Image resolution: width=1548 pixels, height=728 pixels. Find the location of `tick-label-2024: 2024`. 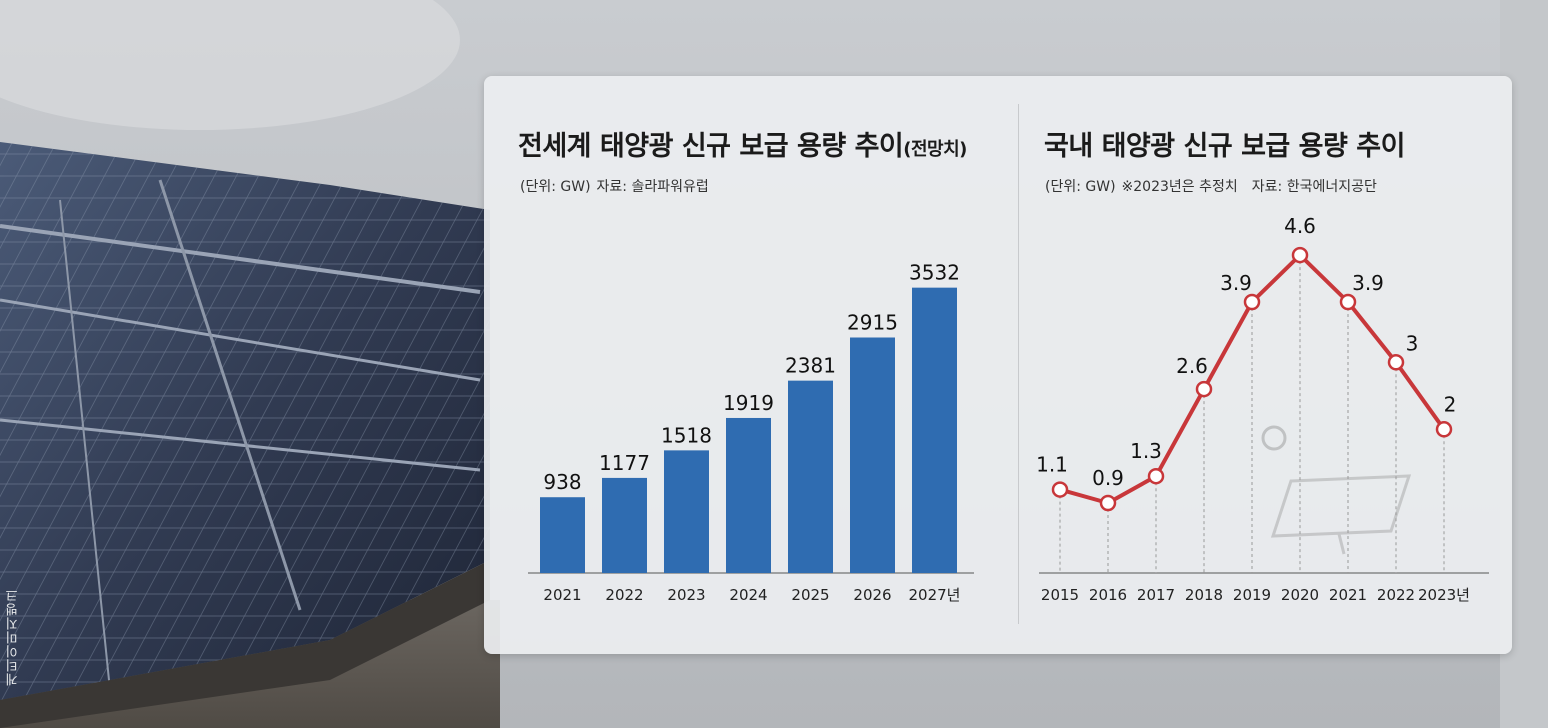

tick-label-2024: 2024 is located at coordinates (748, 595).